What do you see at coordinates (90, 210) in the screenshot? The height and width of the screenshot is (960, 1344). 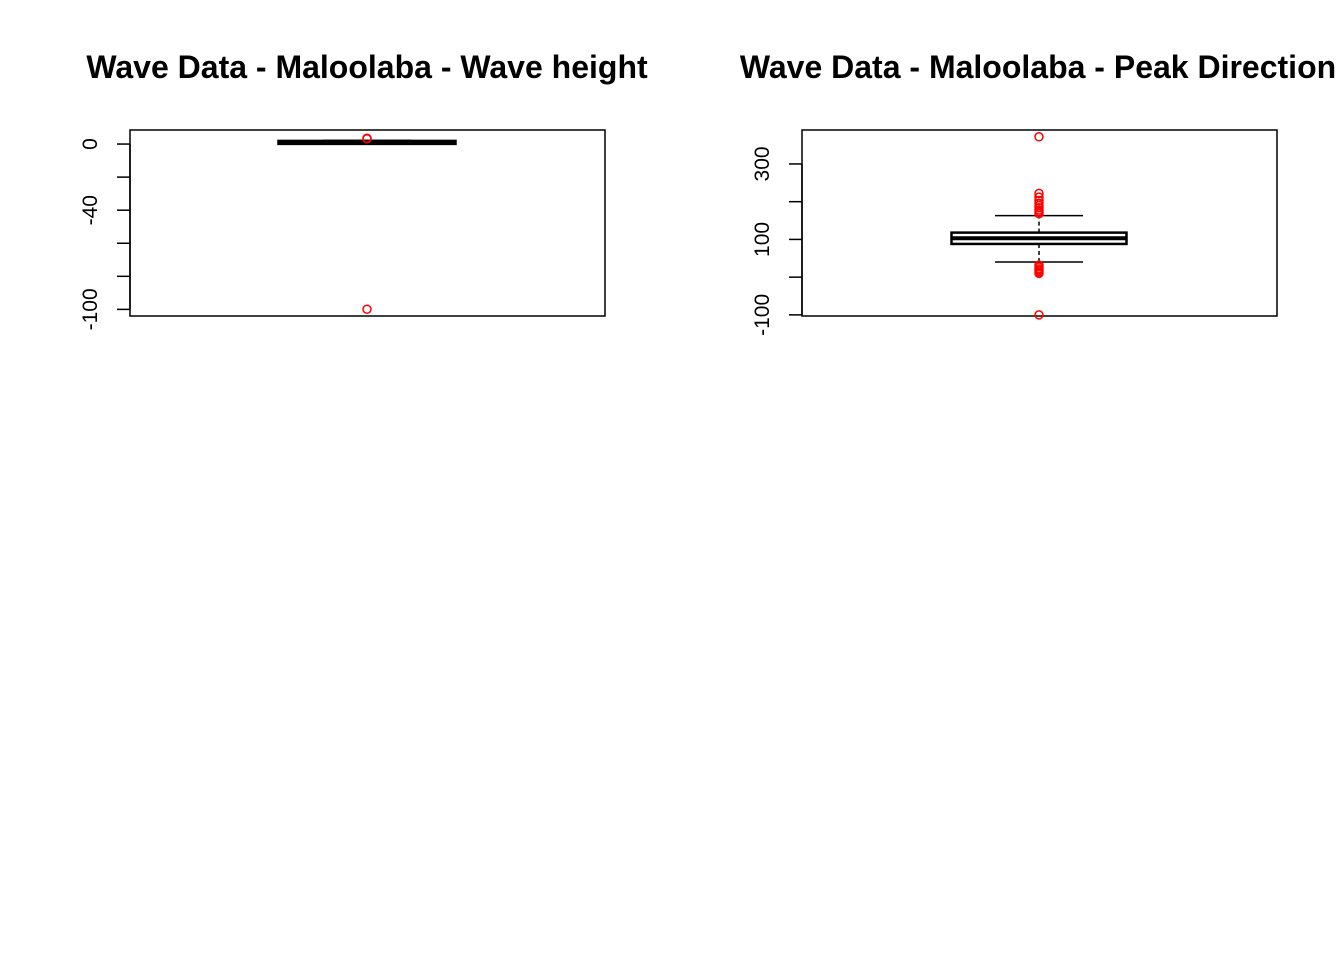 I see `wave-height-y-tick-label: -40` at bounding box center [90, 210].